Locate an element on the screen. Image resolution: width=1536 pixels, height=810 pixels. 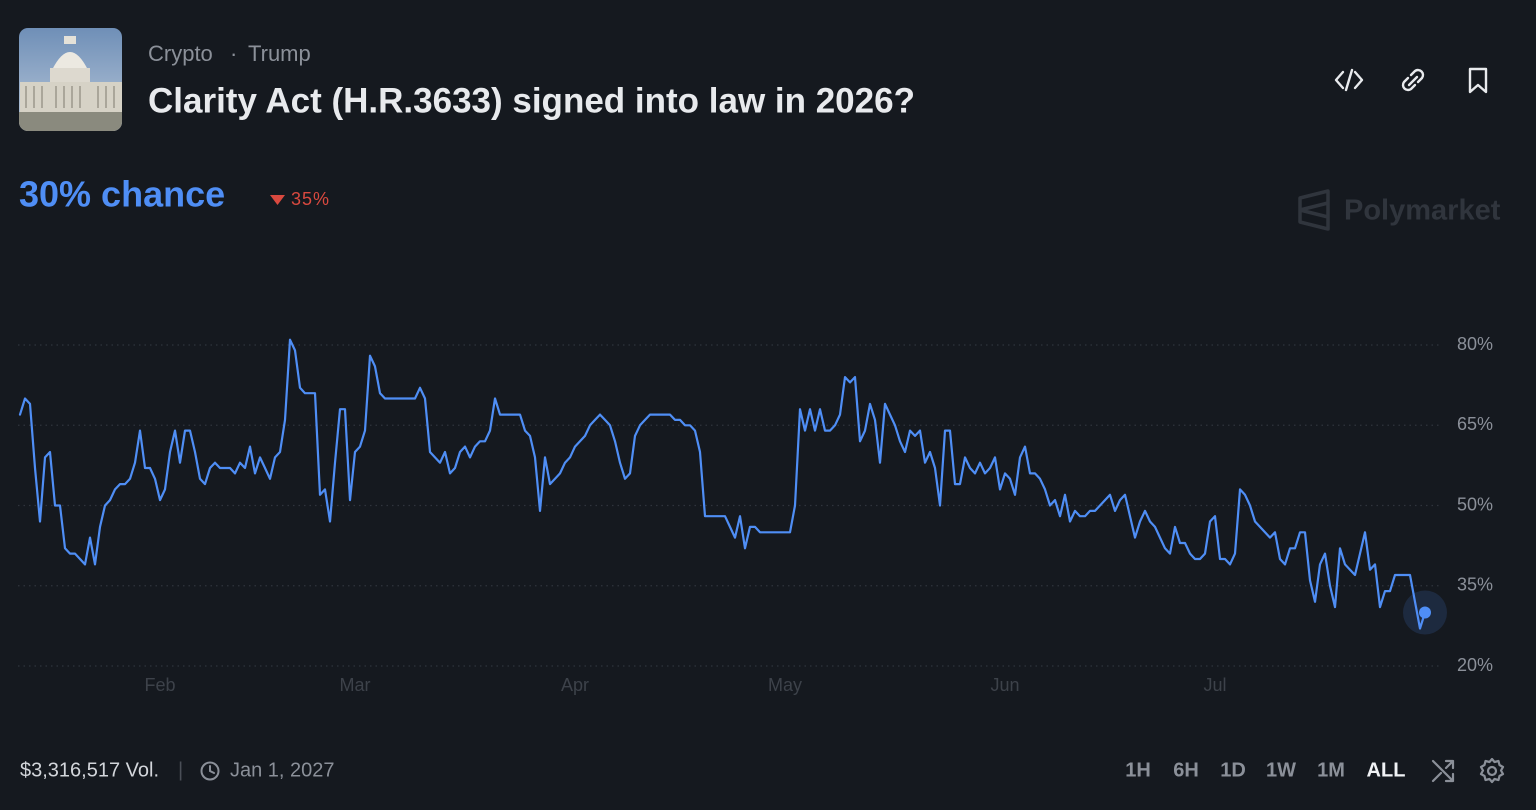
tag: Trump is located at coordinates (279, 53).